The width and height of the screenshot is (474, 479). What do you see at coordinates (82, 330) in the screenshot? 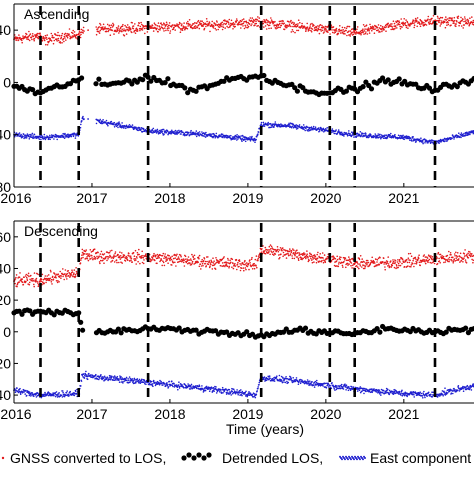
I see `data-point-anchor` at bounding box center [82, 330].